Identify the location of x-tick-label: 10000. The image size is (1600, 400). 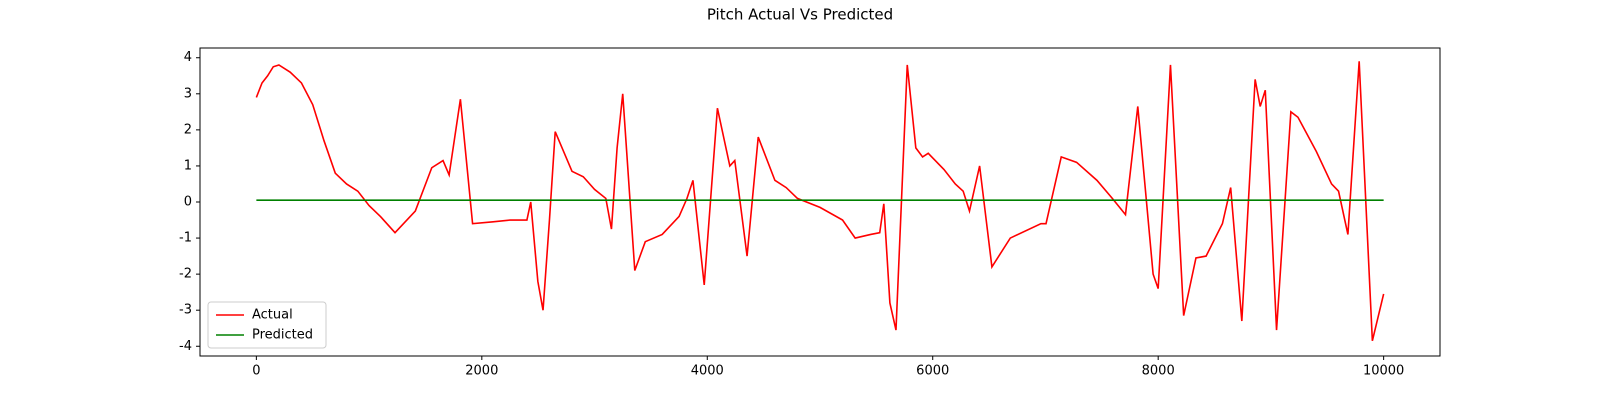
(1383, 371).